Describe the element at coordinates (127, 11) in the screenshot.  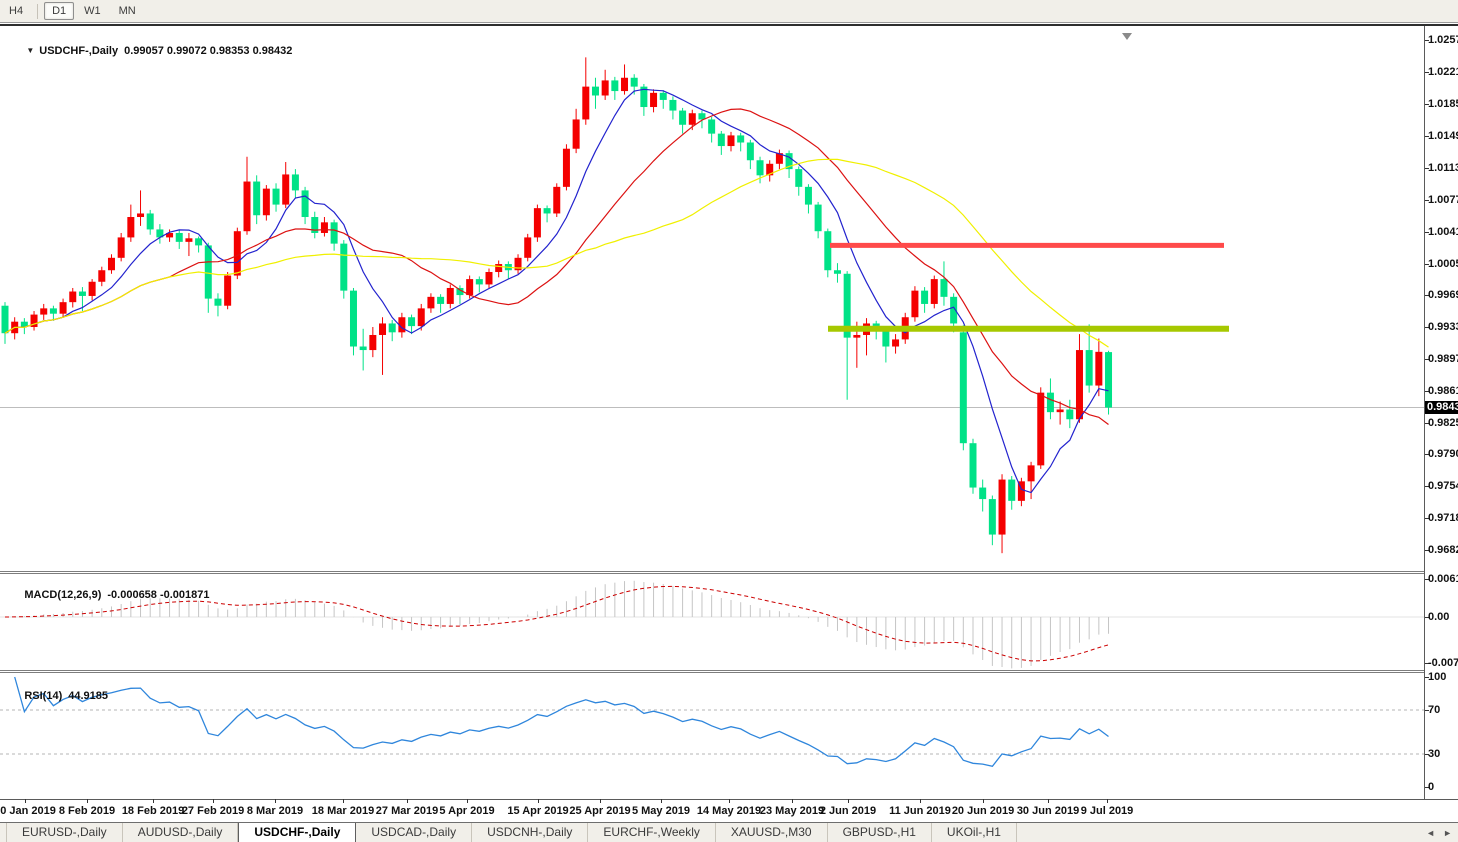
I see `timeframe-button-mn: MN` at that location.